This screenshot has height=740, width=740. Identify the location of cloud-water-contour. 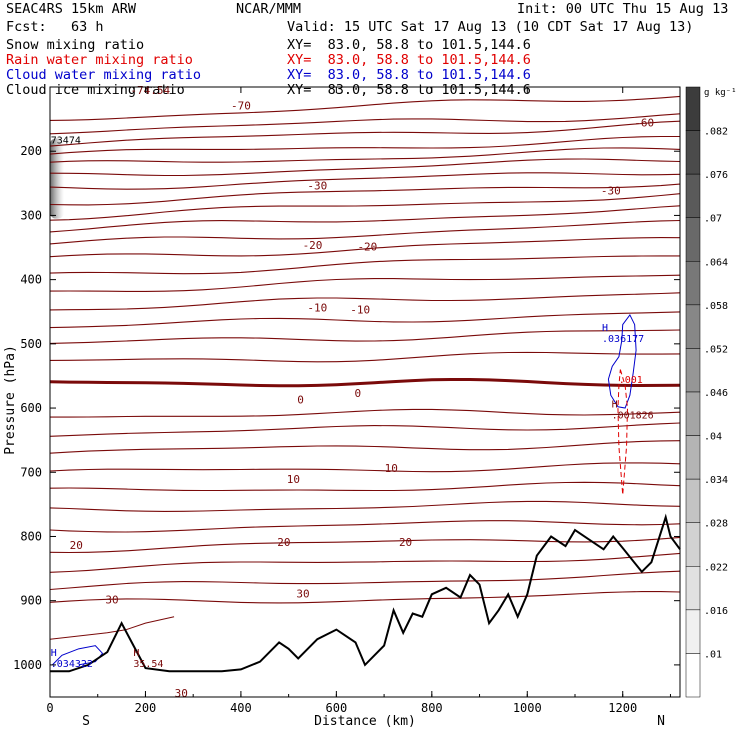
(78, 655).